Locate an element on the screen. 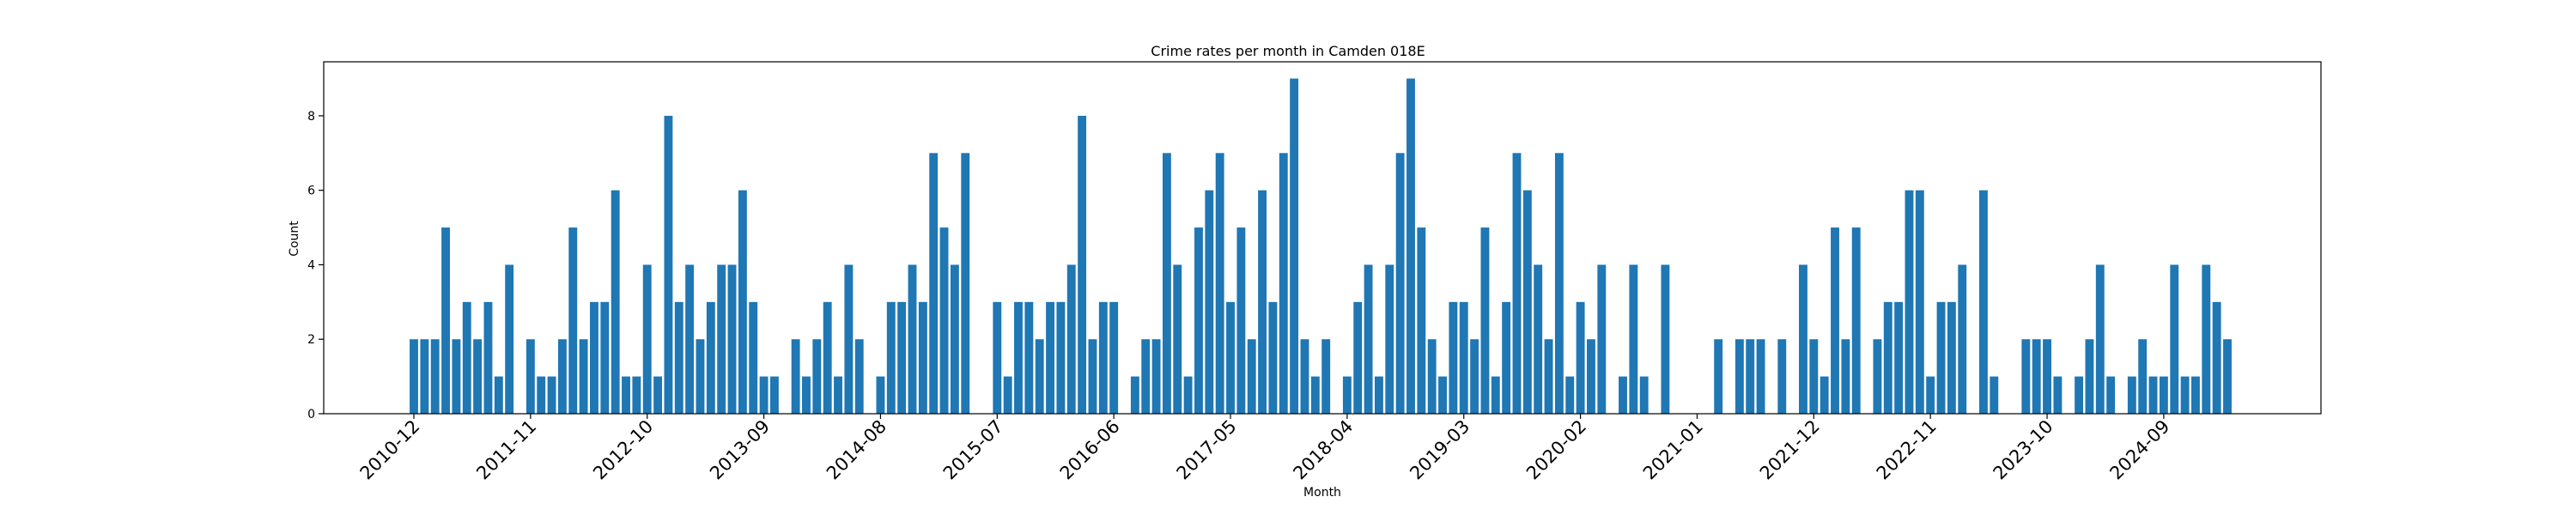 The image size is (2576, 515). x-axis-title: Month is located at coordinates (1322, 493).